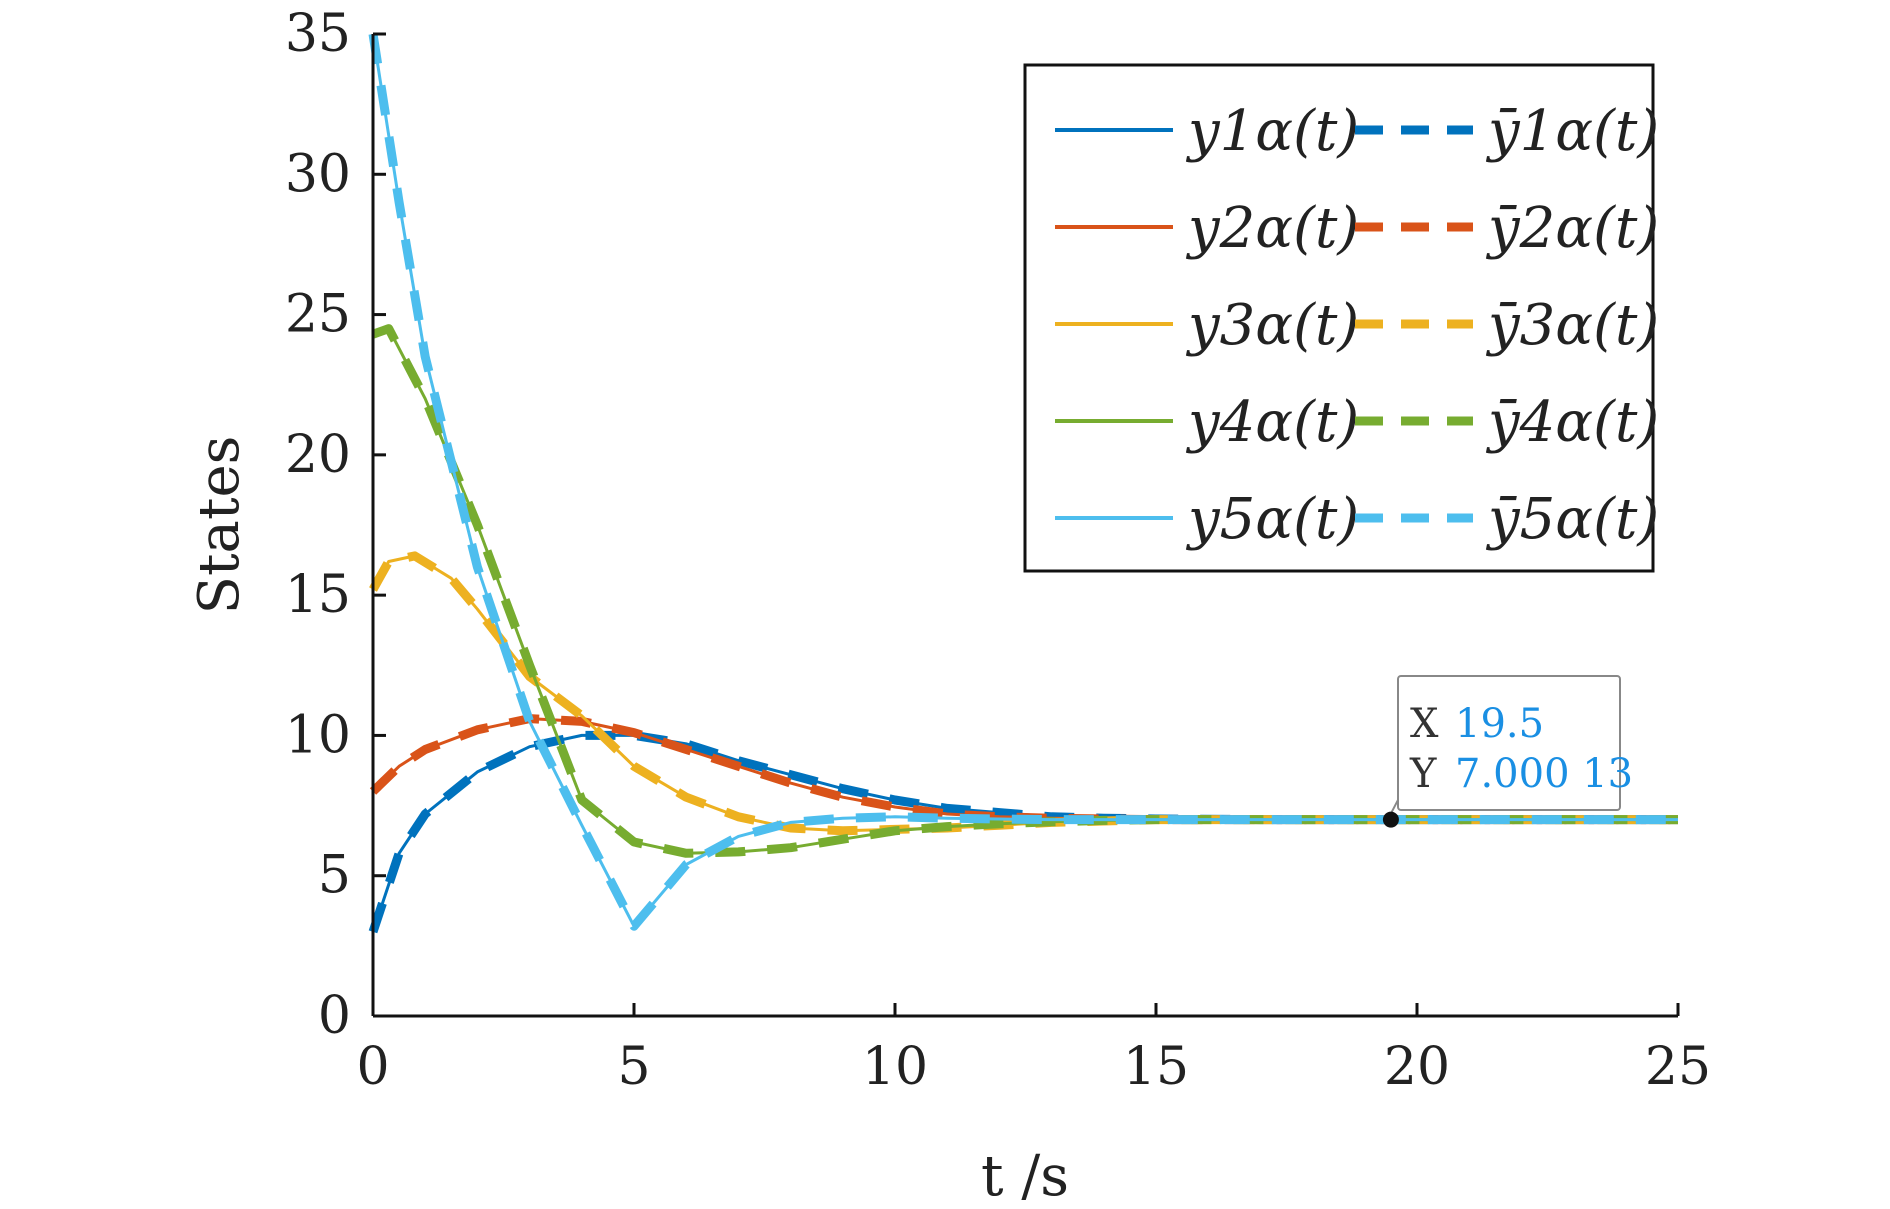 This screenshot has width=1890, height=1209. I want to click on legend-label-3: y2α(t), so click(1272, 228).